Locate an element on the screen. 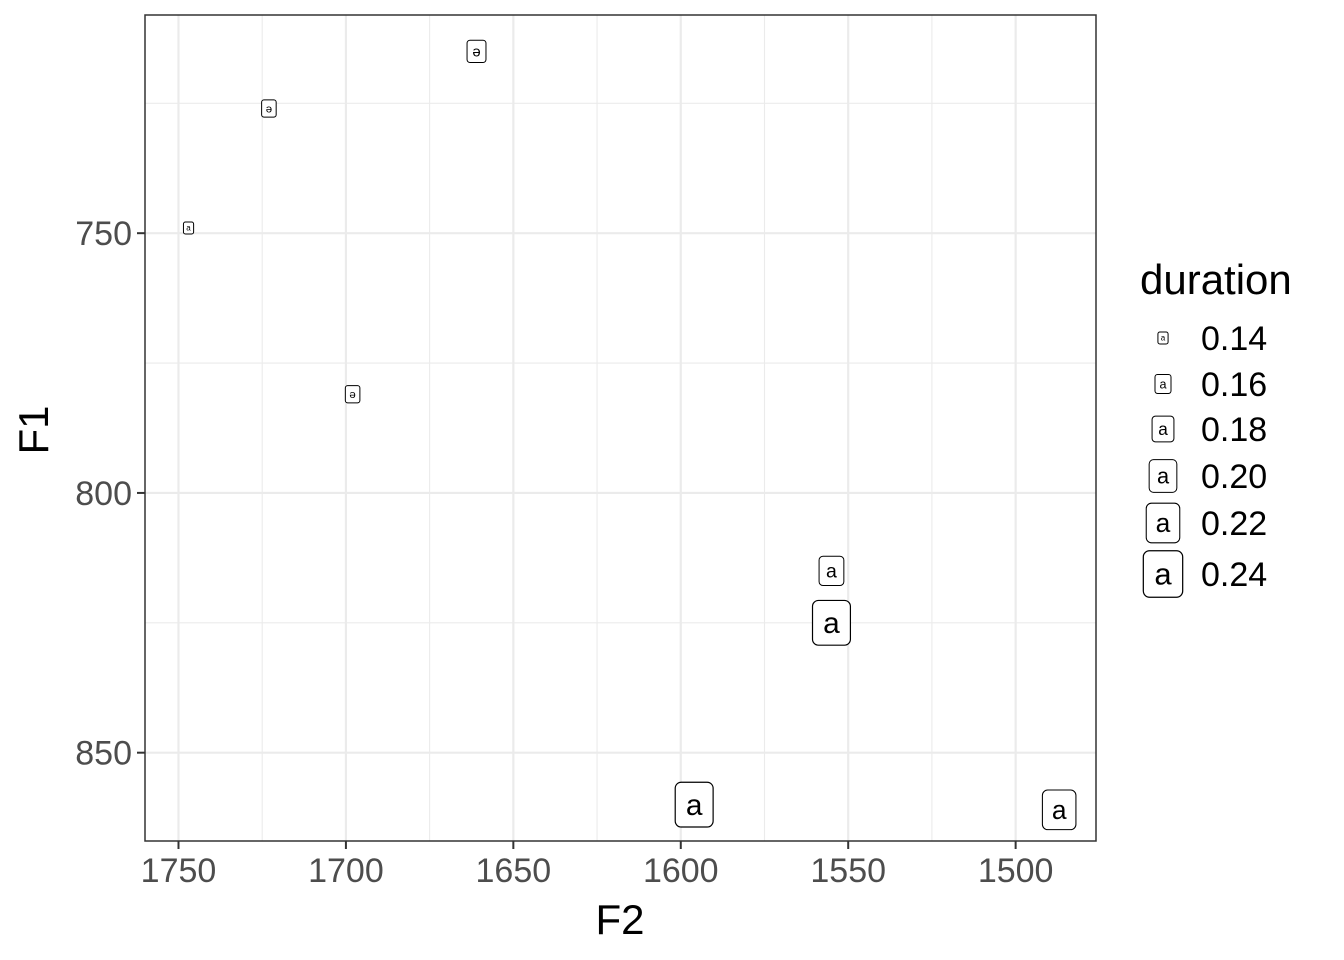 The width and height of the screenshot is (1344, 960). x-axis-title: F2 is located at coordinates (619, 919).